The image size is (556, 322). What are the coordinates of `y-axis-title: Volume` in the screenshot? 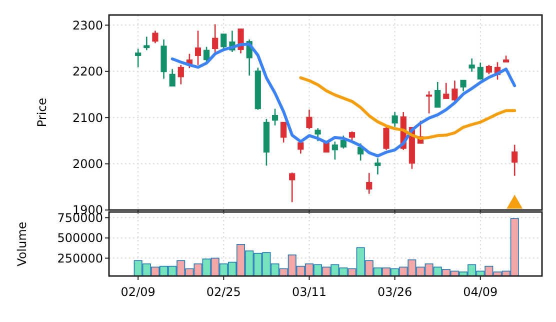 It's located at (22, 244).